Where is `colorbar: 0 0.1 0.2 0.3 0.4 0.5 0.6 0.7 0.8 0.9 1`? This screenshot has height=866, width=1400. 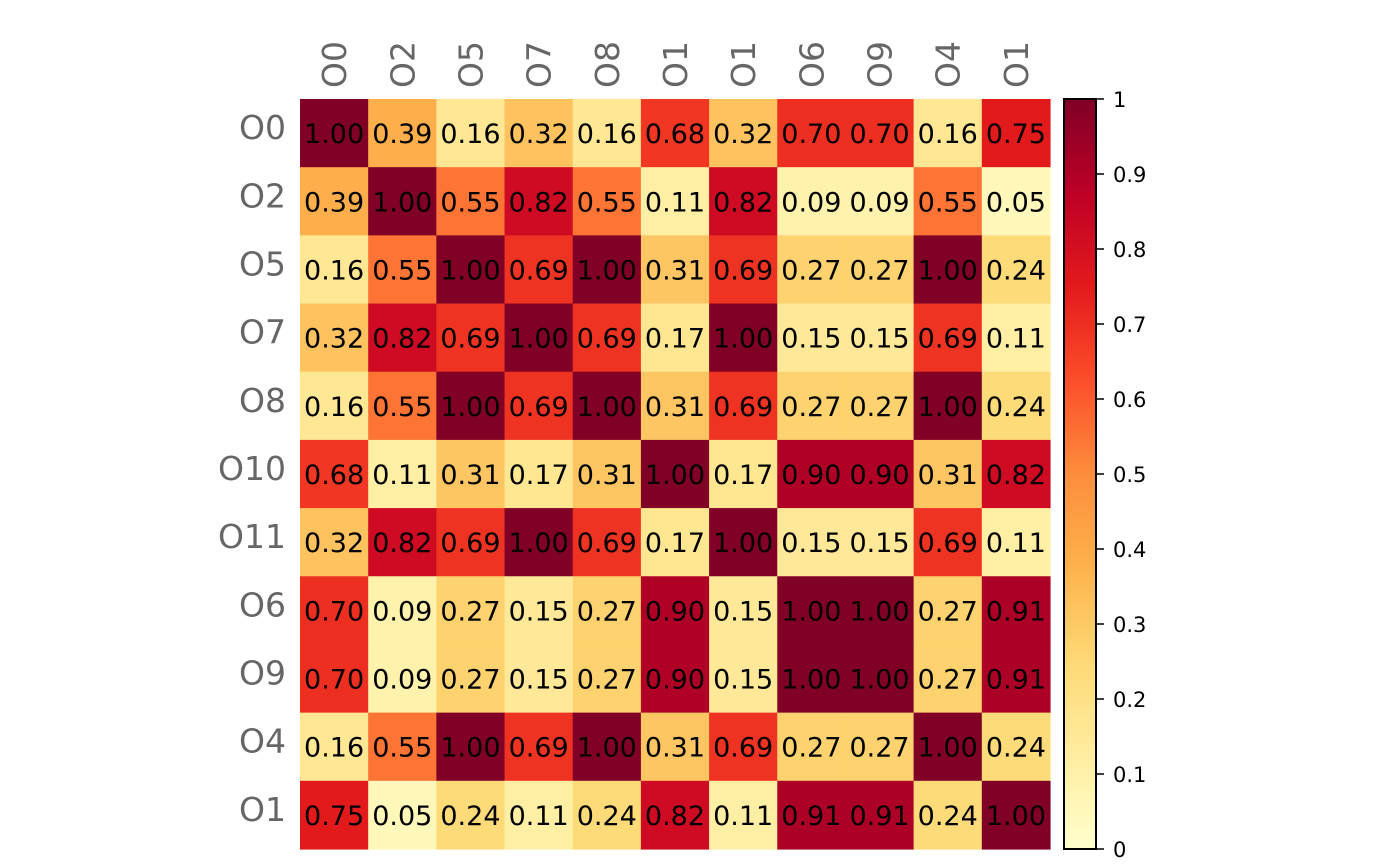
colorbar: 0 0.1 0.2 0.3 0.4 0.5 0.6 0.7 0.8 0.9 1 is located at coordinates (1104, 475).